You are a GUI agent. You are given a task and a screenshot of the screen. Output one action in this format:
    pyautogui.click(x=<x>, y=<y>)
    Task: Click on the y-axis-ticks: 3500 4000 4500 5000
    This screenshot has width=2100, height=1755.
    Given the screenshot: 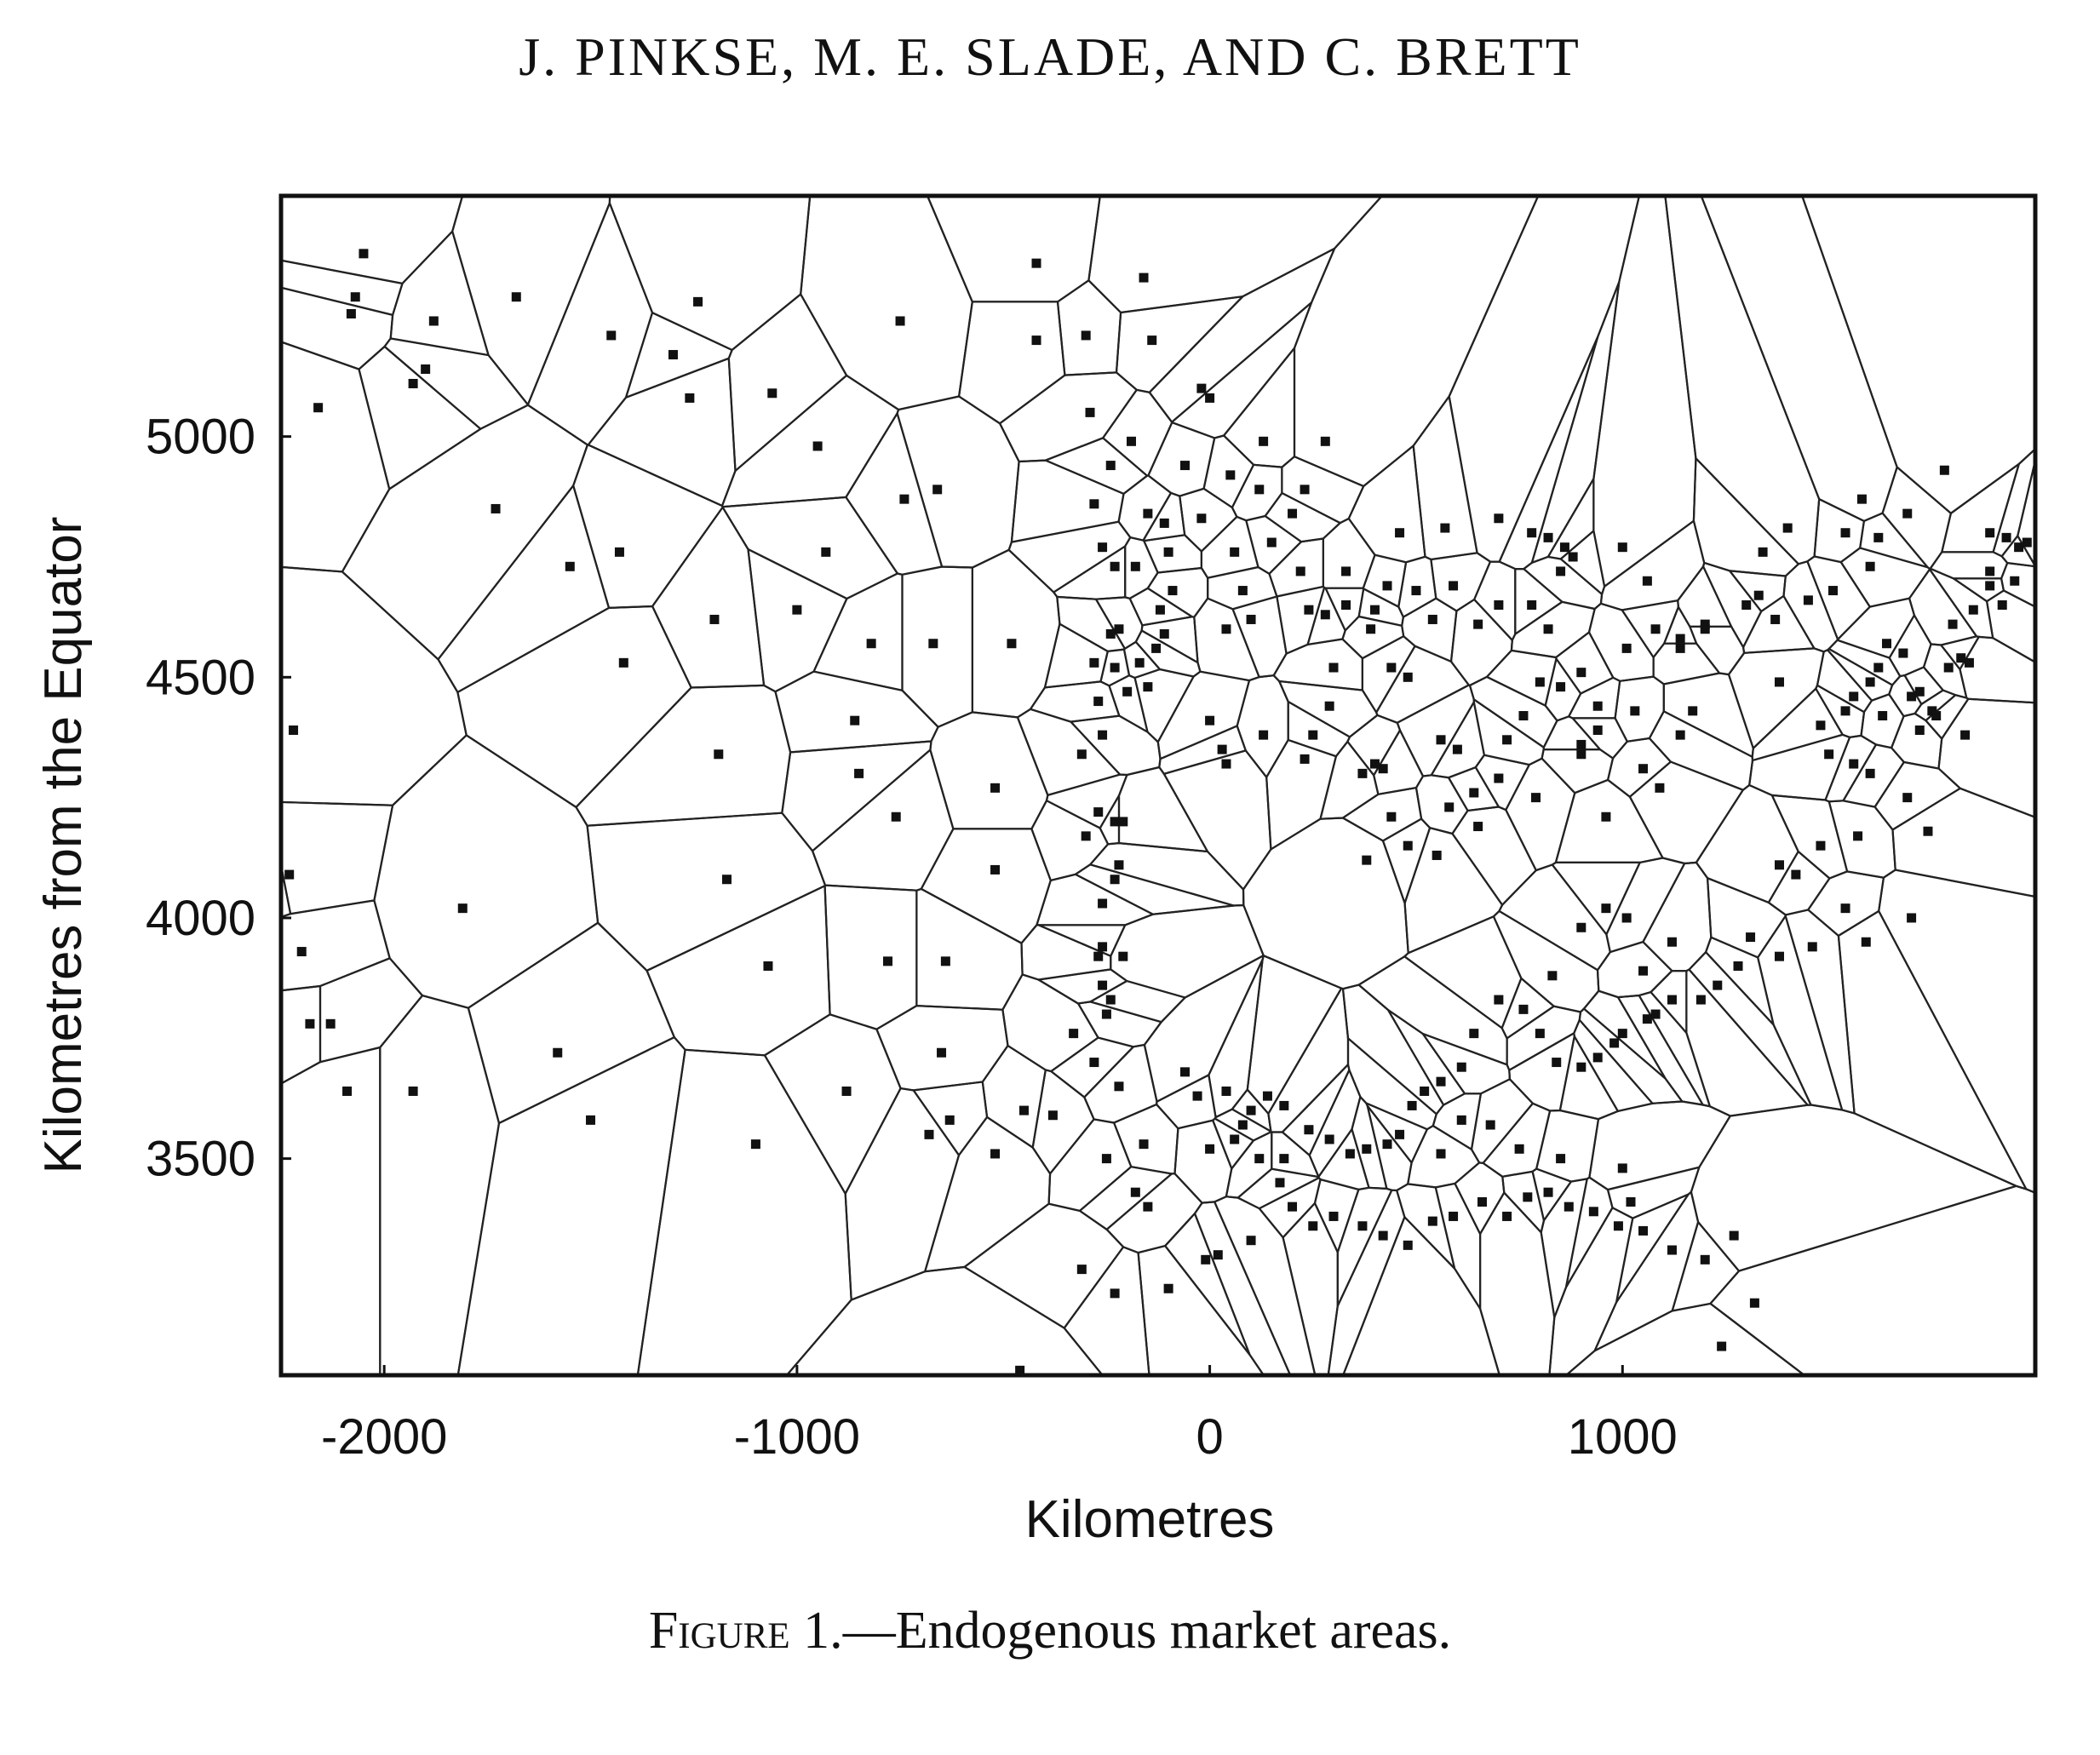 What is the action you would take?
    pyautogui.click(x=219, y=798)
    